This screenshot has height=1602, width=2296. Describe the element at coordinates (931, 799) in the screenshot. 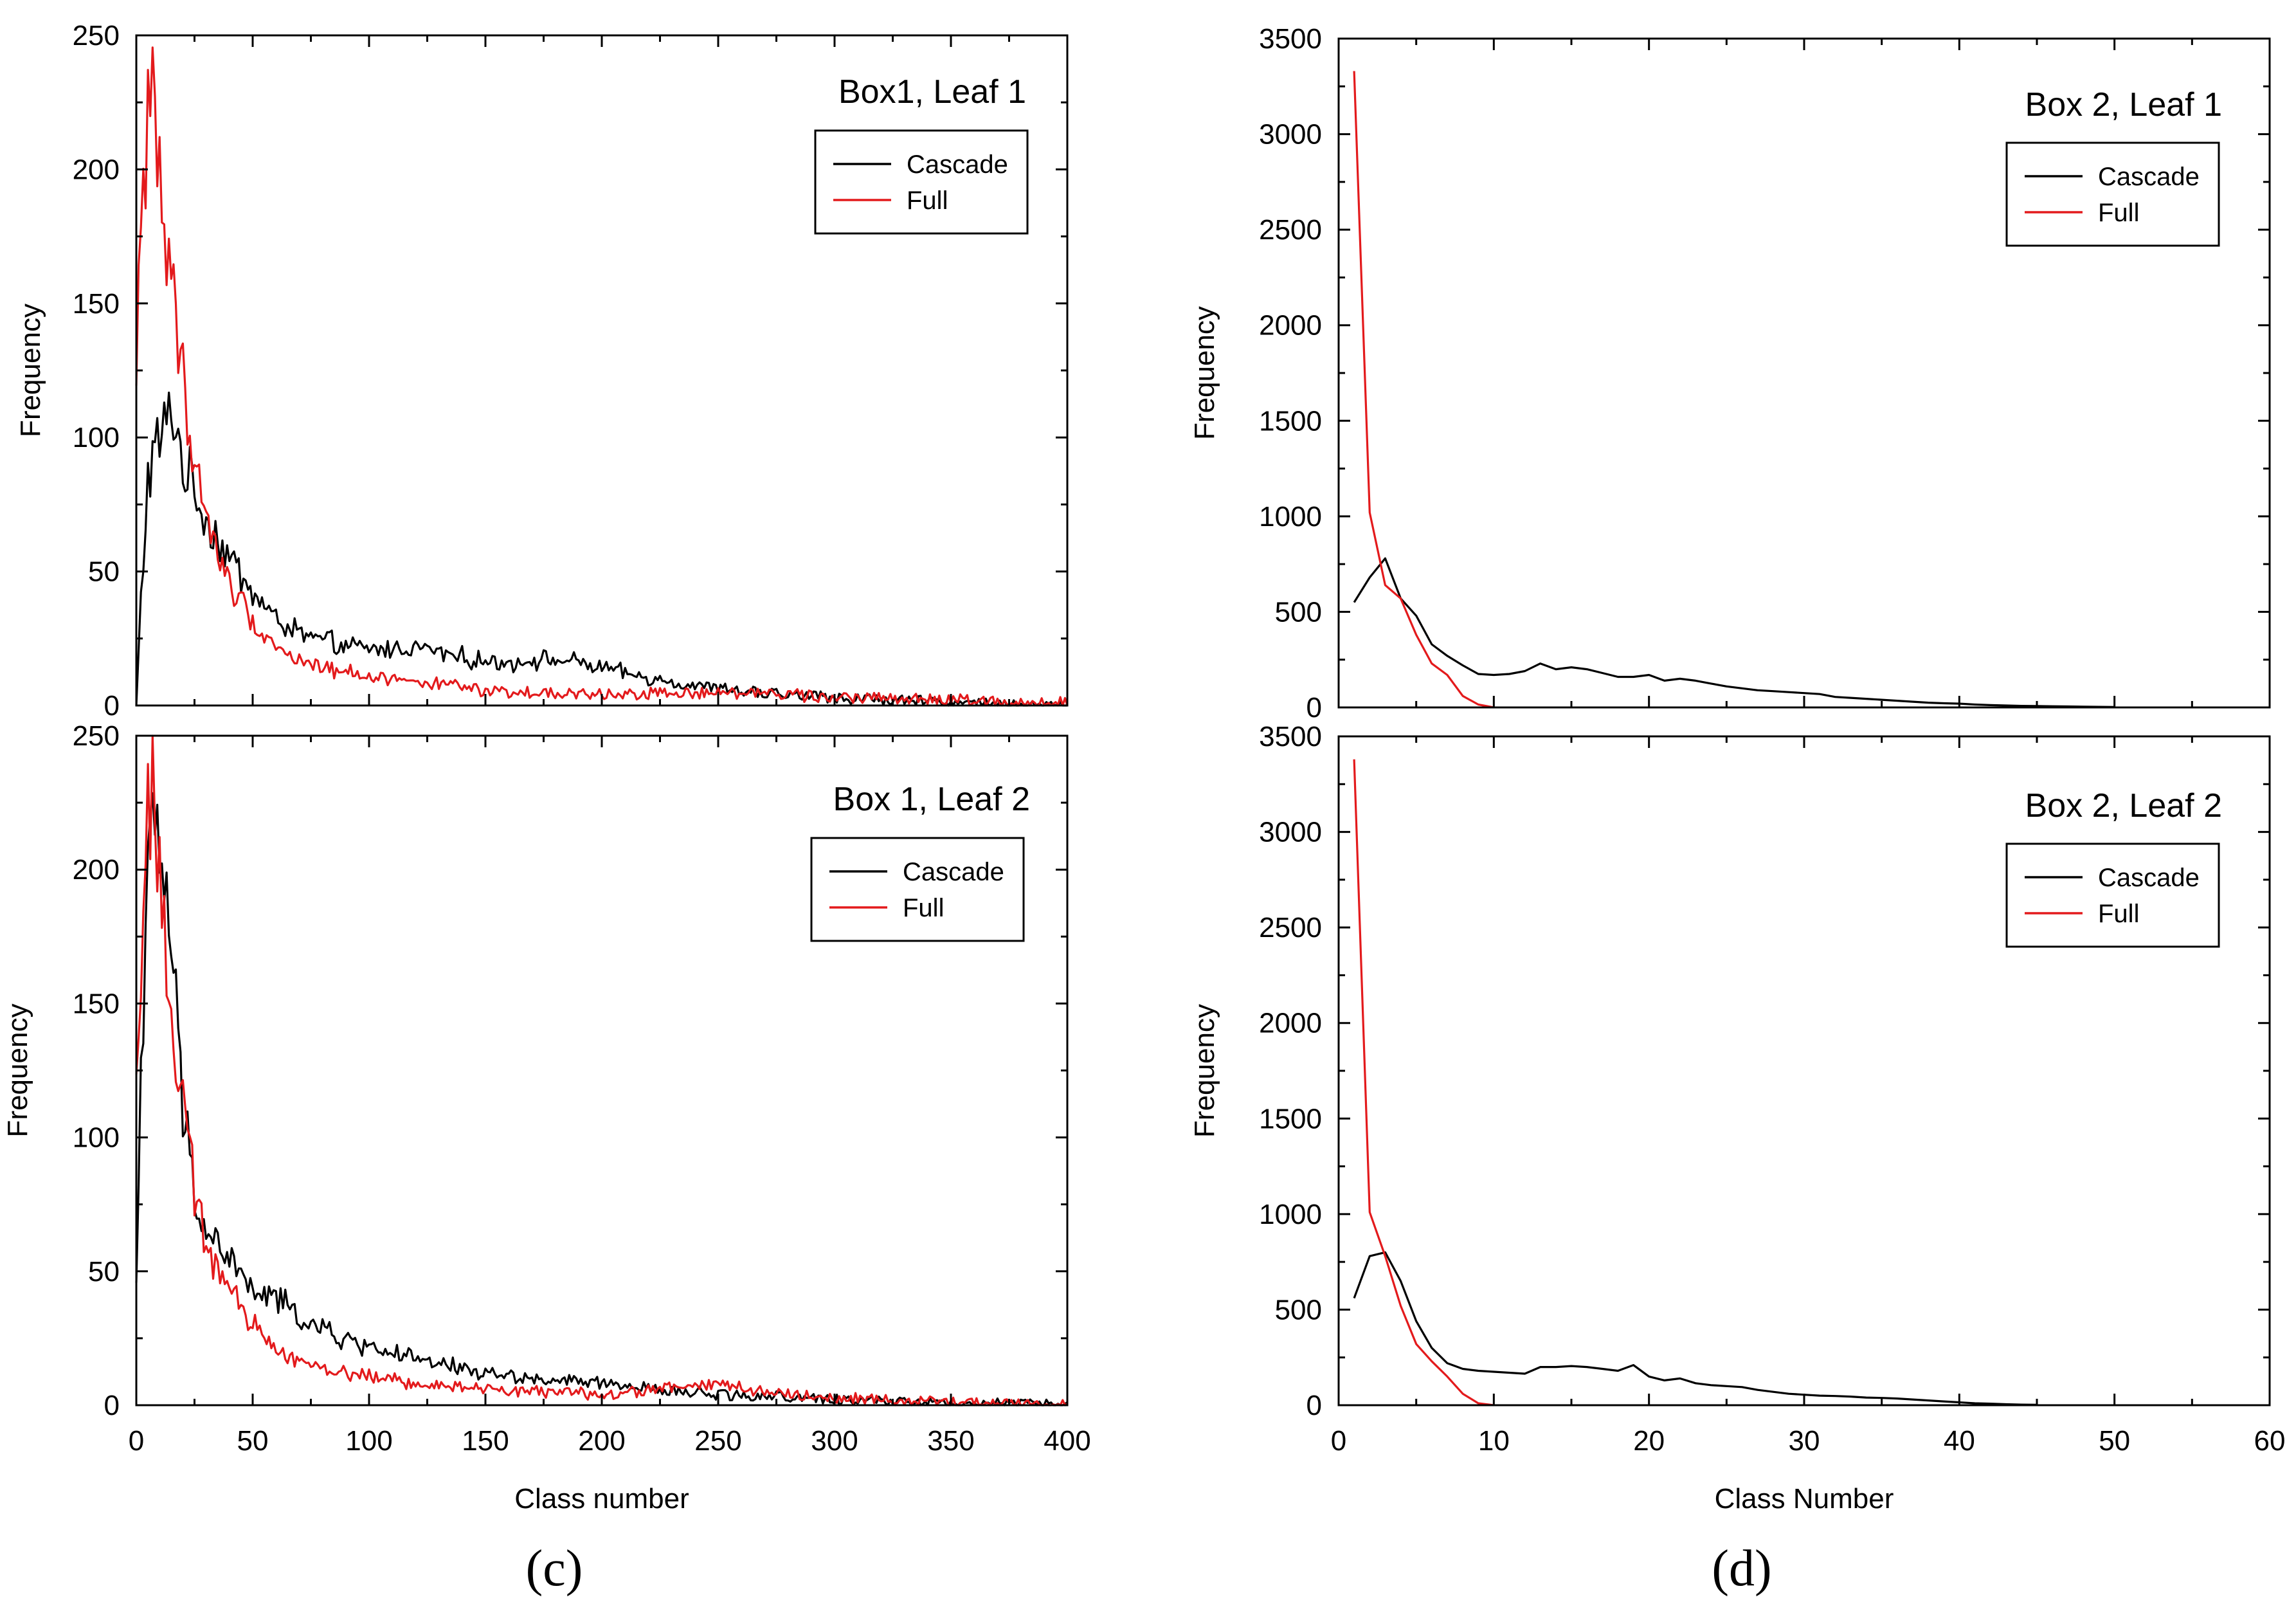

I see `panel-title: Box 1, Leaf 2` at that location.